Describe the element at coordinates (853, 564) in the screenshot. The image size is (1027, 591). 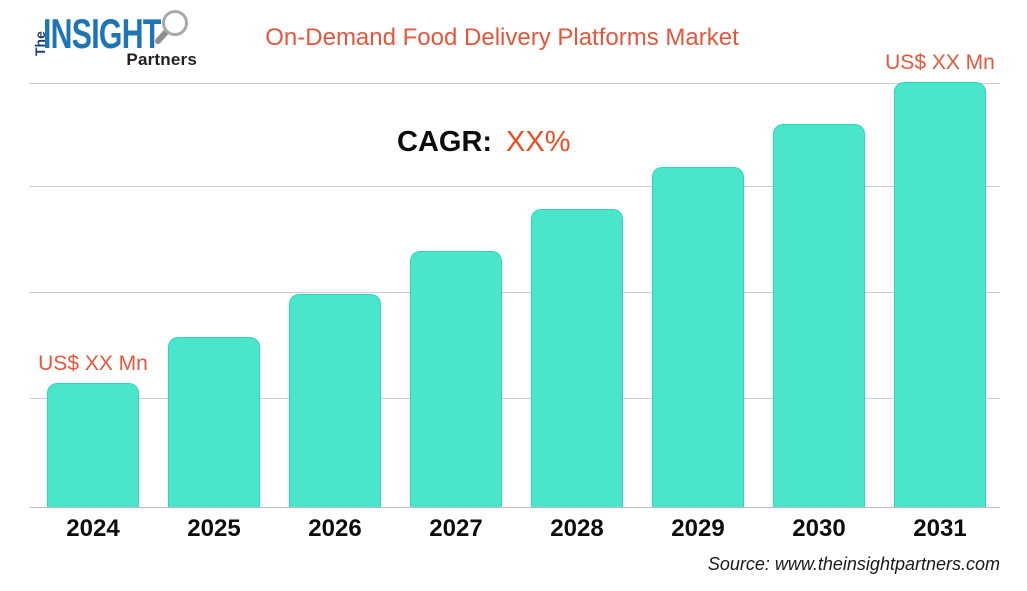
I see `source-text: Source: www.theinsightpartners.com` at that location.